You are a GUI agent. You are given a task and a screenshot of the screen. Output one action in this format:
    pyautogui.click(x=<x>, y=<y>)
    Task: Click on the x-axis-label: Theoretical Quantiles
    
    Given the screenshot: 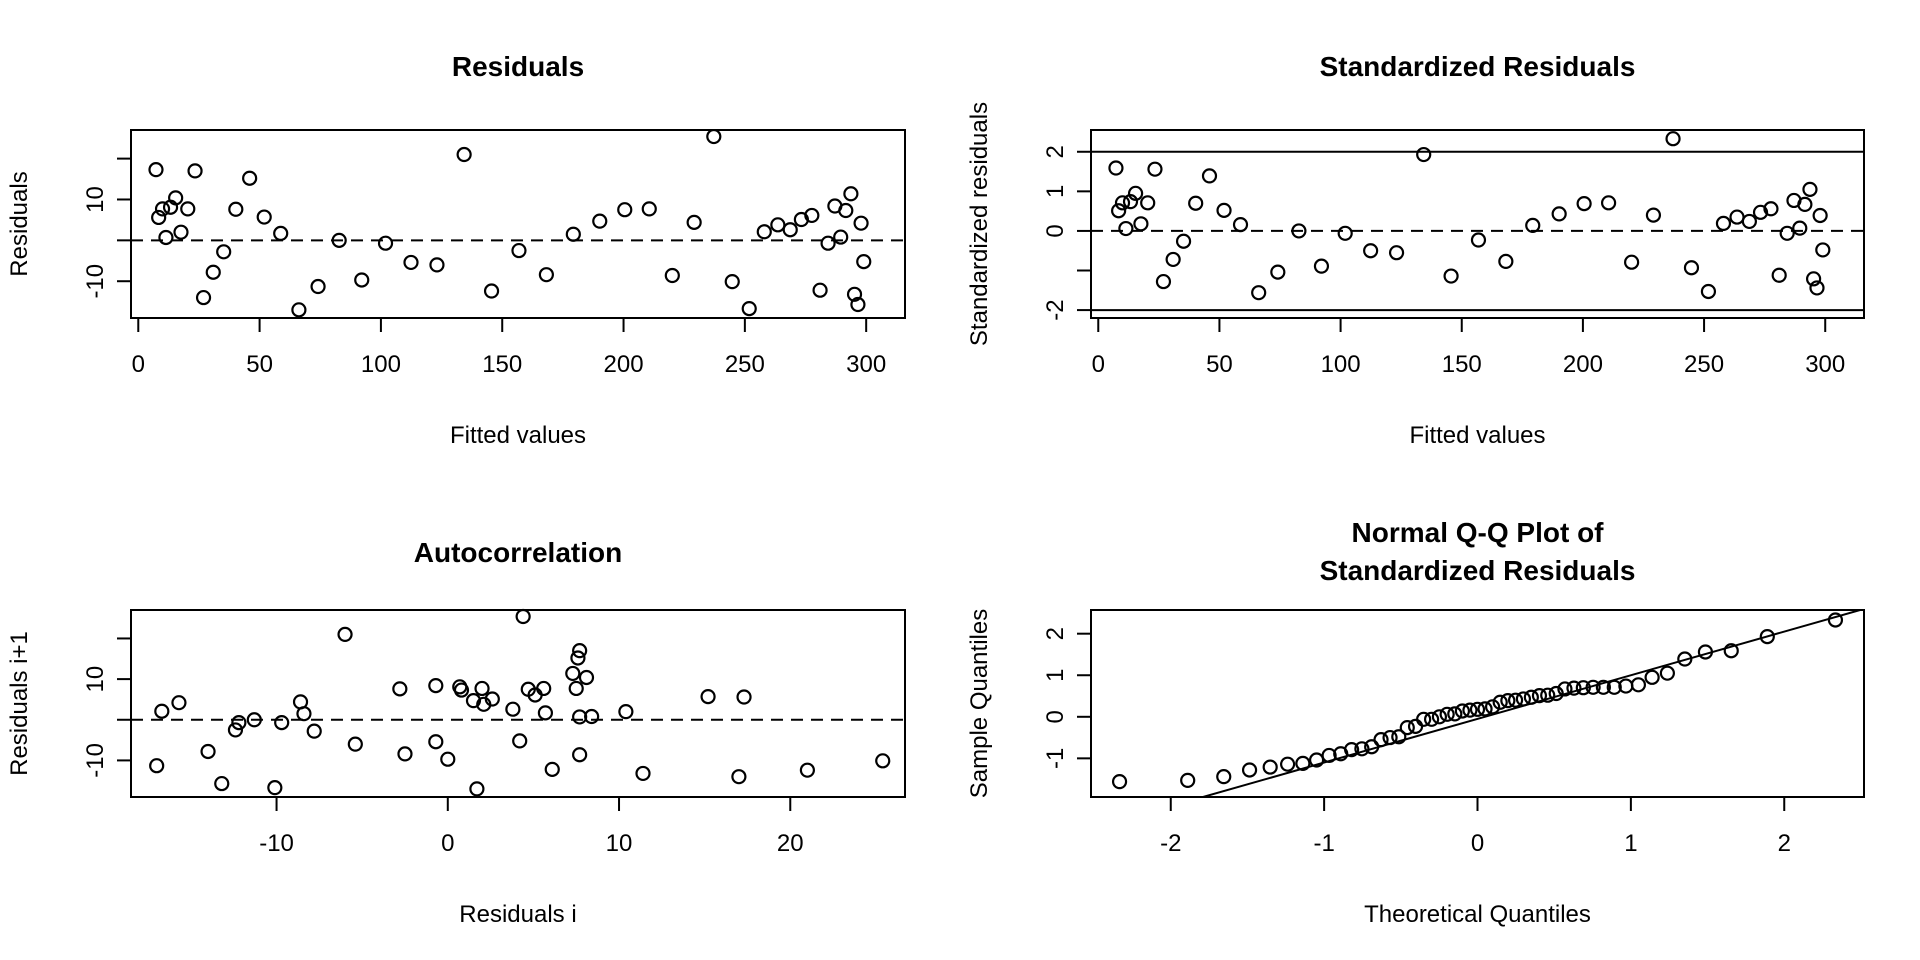 What is the action you would take?
    pyautogui.click(x=1477, y=914)
    